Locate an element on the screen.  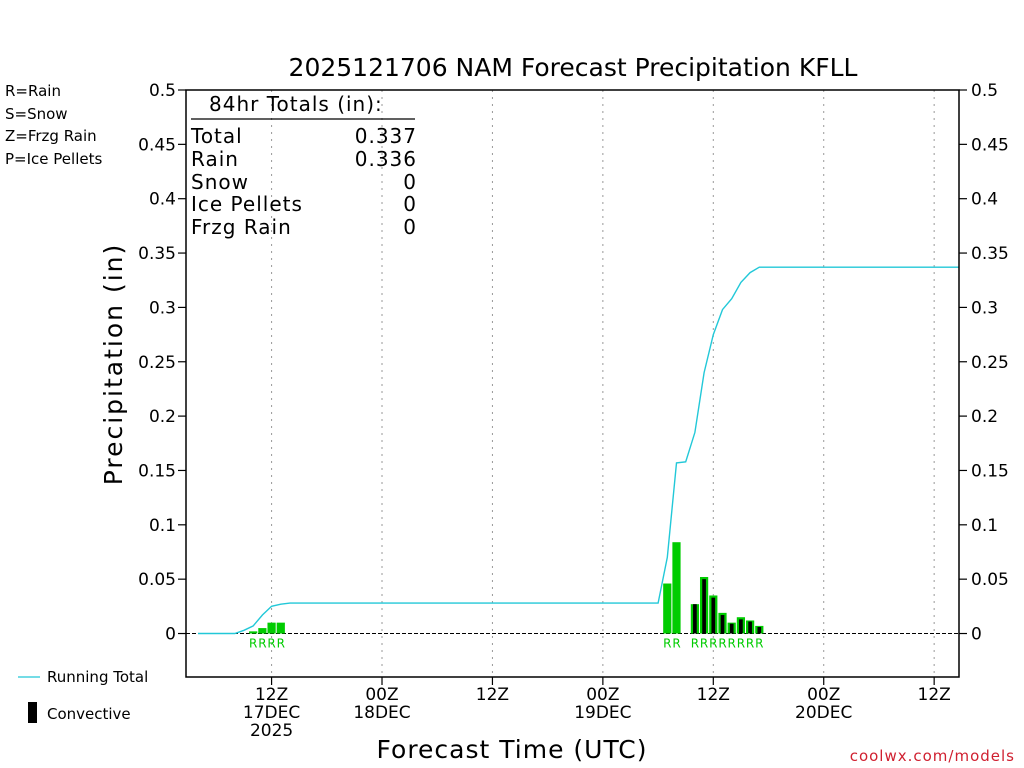
x-tick-label: 18DEC is located at coordinates (381, 713).